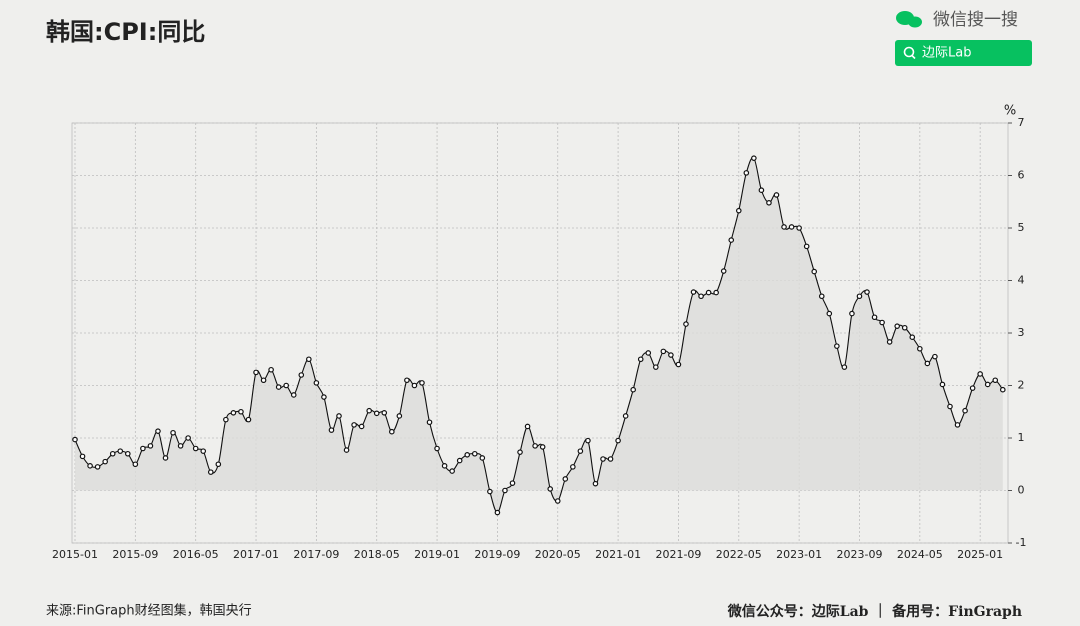 Image resolution: width=1080 pixels, height=626 pixels. I want to click on search-logo, so click(909, 19).